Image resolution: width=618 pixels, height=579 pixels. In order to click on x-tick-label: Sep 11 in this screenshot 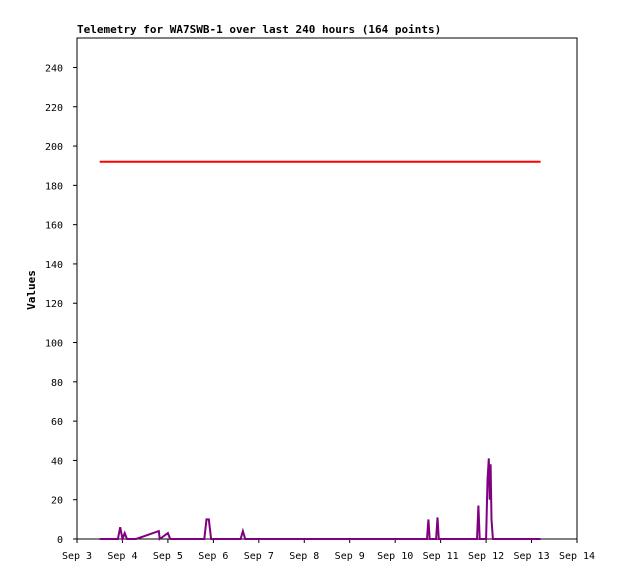, I will do `click(441, 556)`.